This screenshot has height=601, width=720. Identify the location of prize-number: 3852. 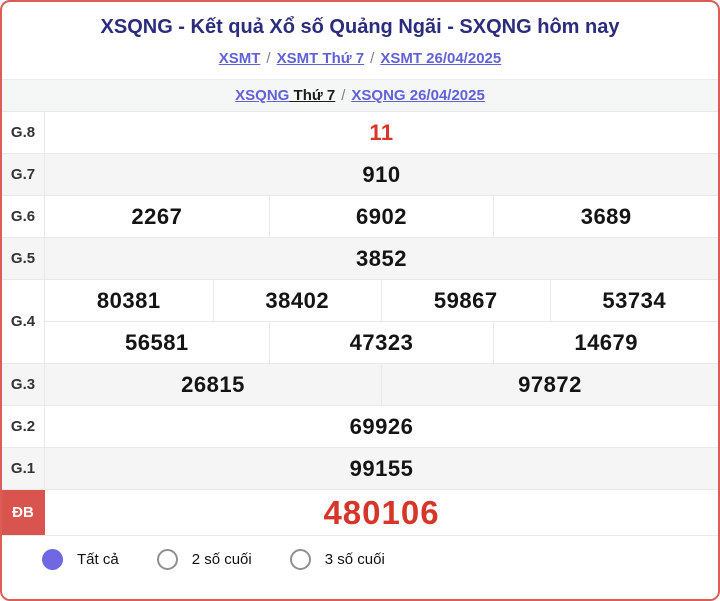
(381, 258).